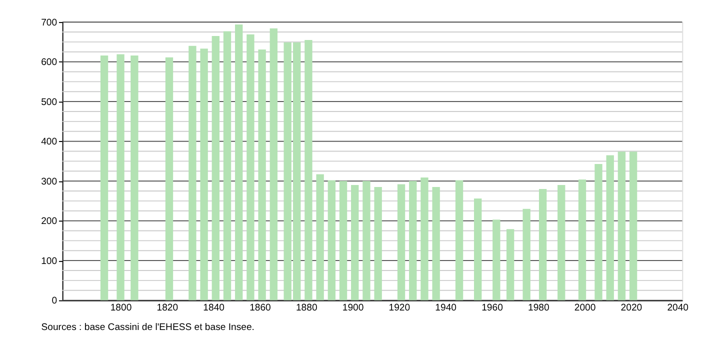 The image size is (710, 340). What do you see at coordinates (147, 328) in the screenshot?
I see `source-note: Sources : base Cassini de l'EHESS et base Insee.` at bounding box center [147, 328].